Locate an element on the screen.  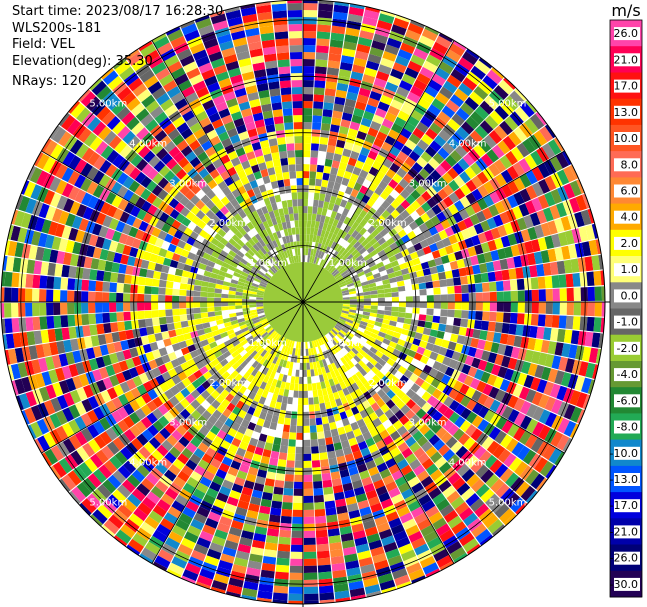
colorbar-tick-label: -2.0 is located at coordinates (627, 348).